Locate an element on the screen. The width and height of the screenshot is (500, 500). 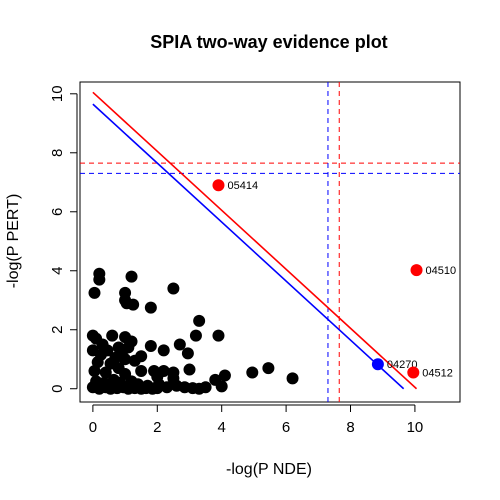
y-axis-title: -log(P PERT) is located at coordinates (13, 241).